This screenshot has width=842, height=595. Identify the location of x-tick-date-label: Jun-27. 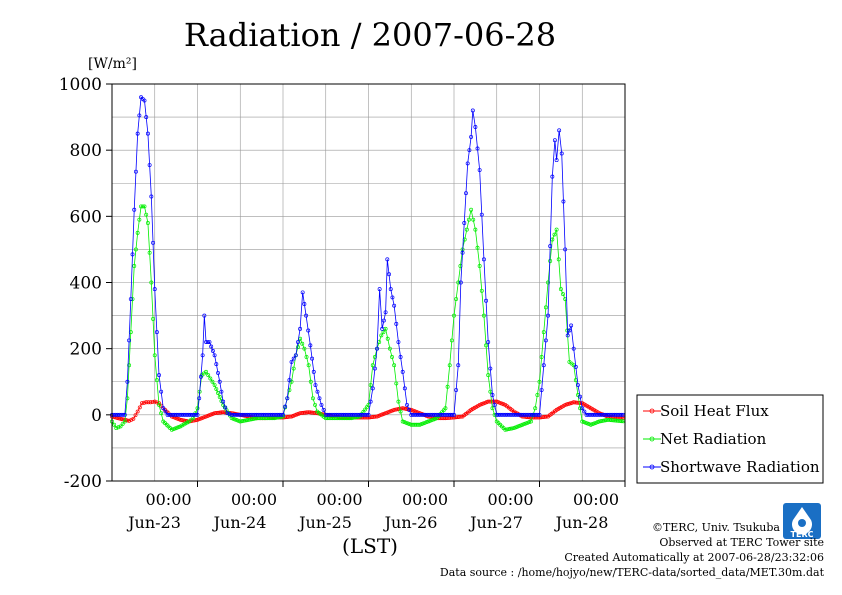
(495, 522).